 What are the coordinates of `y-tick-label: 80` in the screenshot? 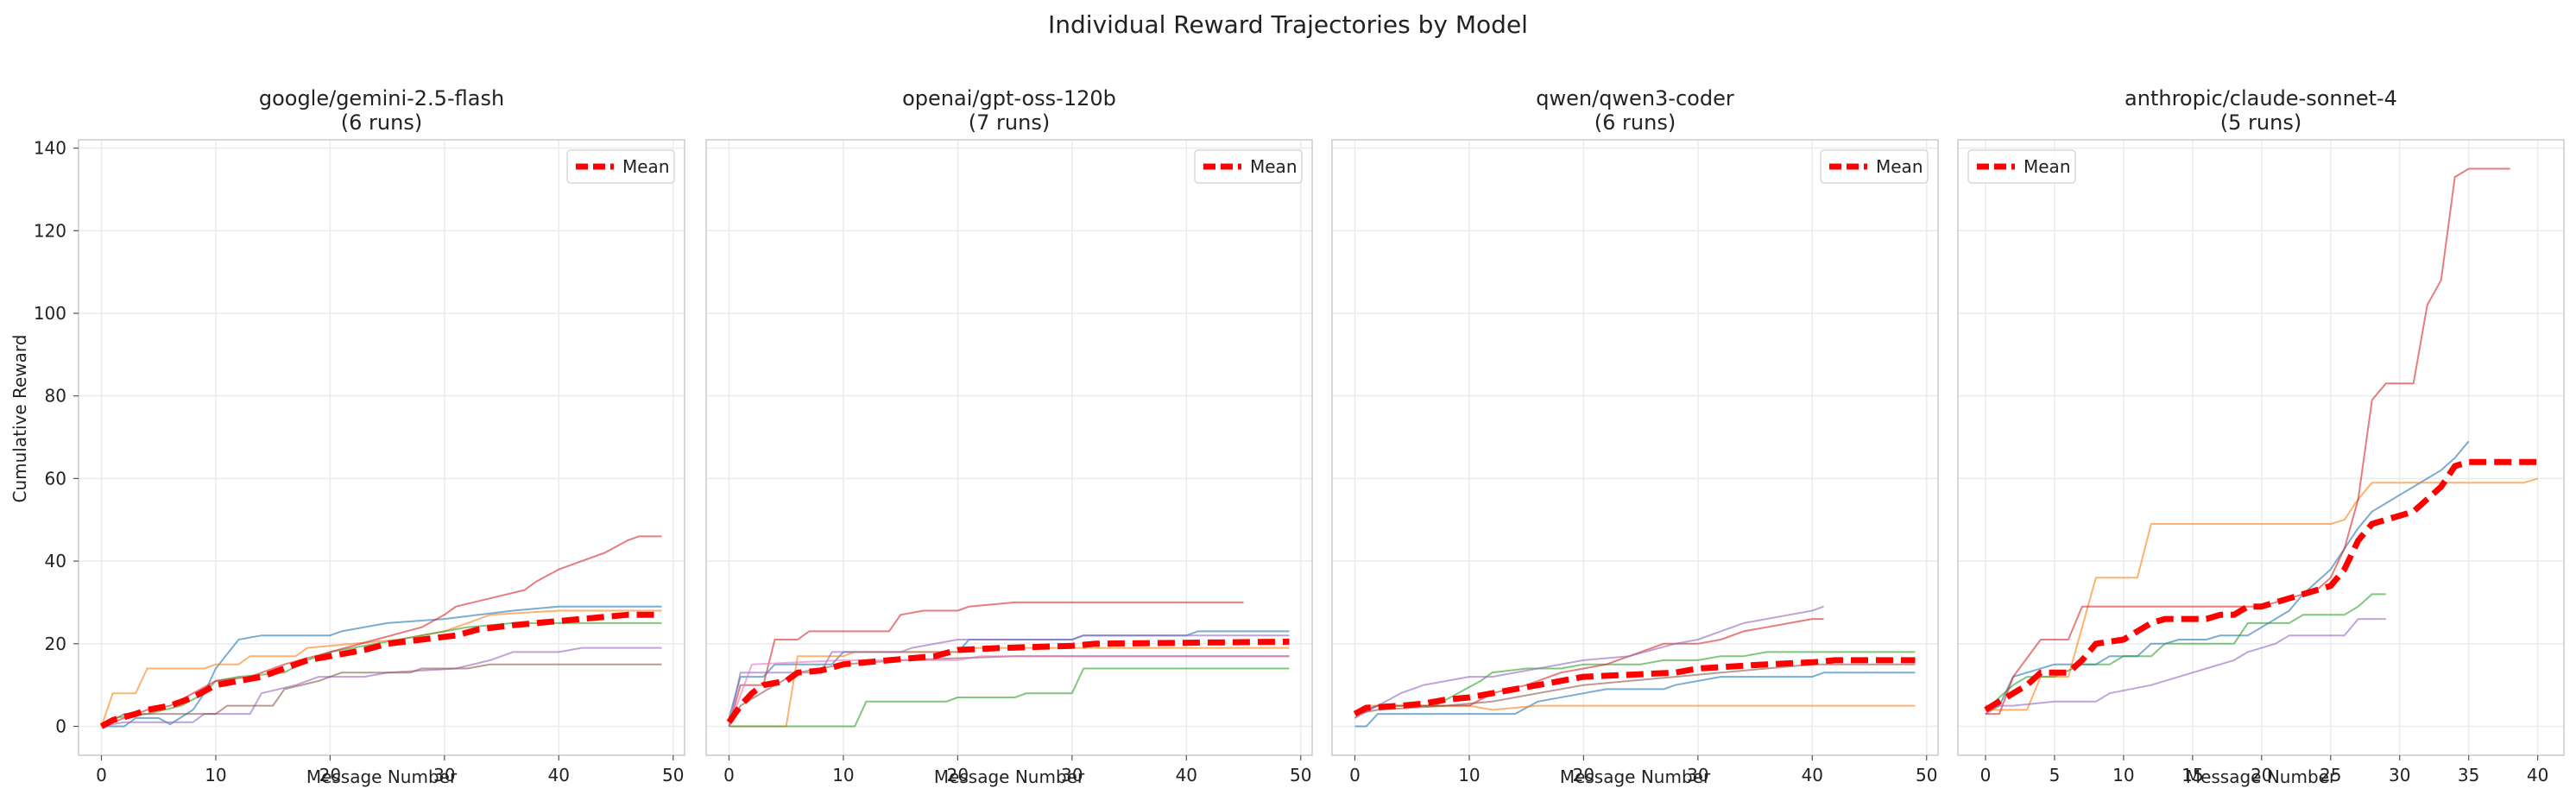 It's located at (55, 396).